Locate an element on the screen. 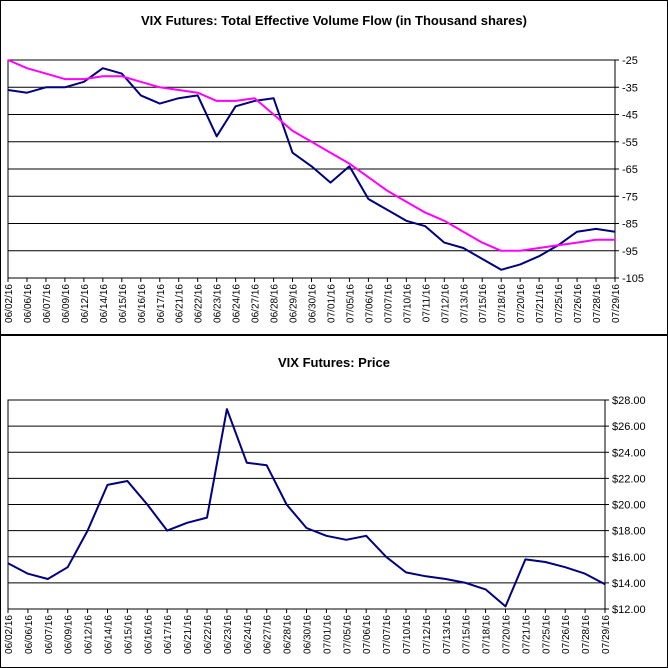  y-tick-label: $12.00 is located at coordinates (629, 610).